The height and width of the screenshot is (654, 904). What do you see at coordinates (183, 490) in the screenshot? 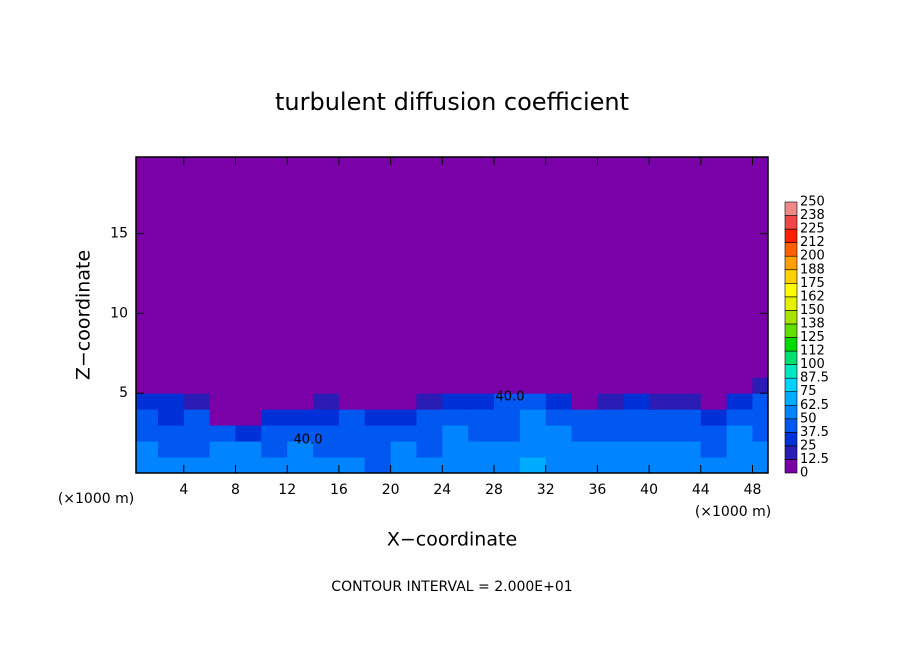
I see `x-tick-label: 4` at bounding box center [183, 490].